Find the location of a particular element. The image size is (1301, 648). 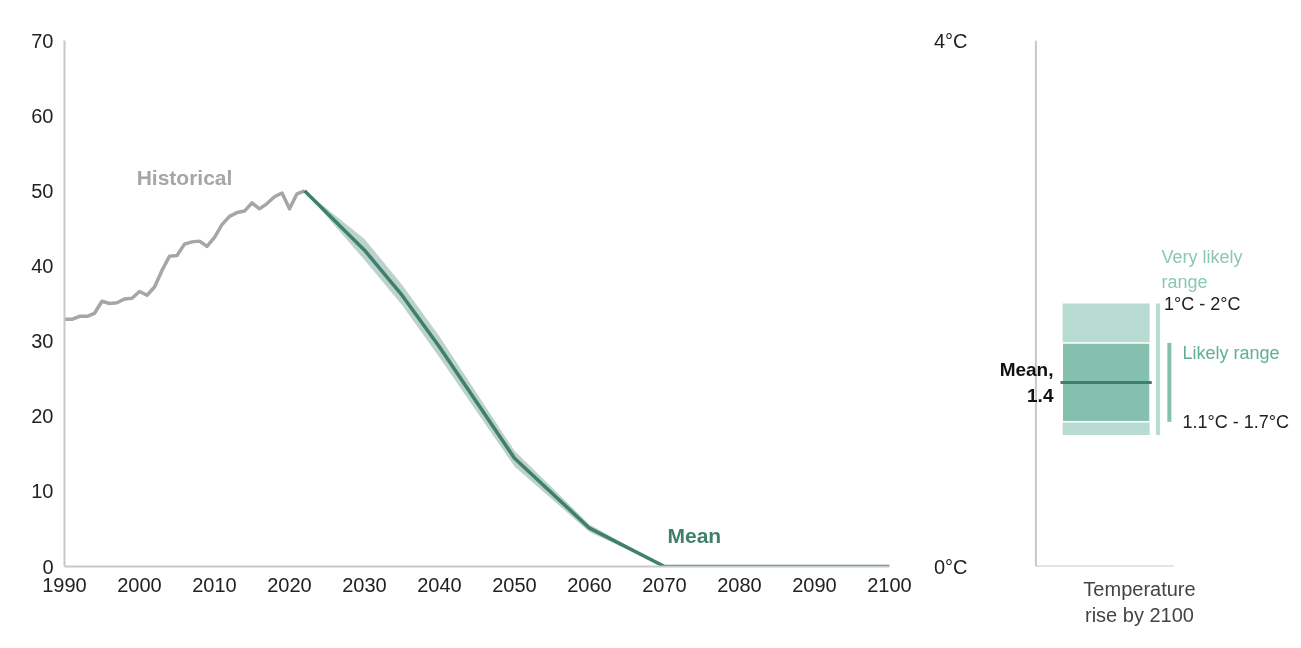

y-tick-label: 60 is located at coordinates (42, 115).